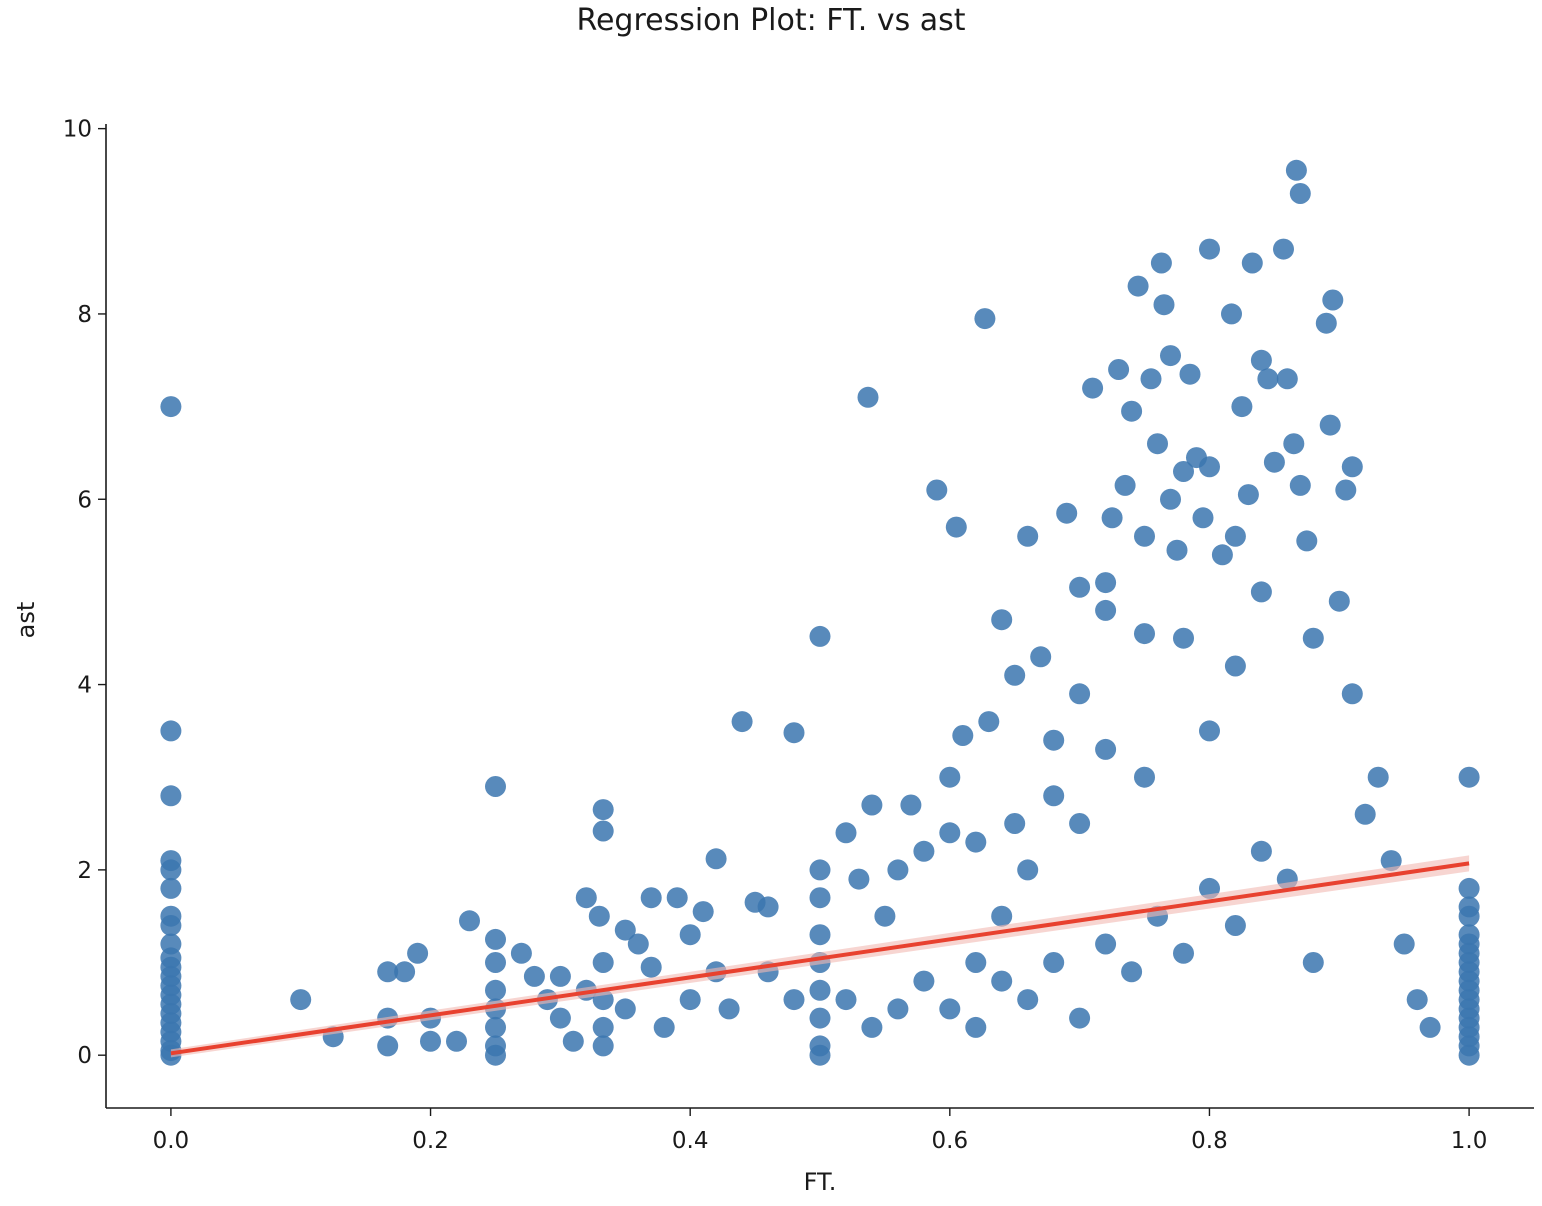 This screenshot has width=1542, height=1206. What do you see at coordinates (820, 1182) in the screenshot?
I see `x-axis-label: FT.` at bounding box center [820, 1182].